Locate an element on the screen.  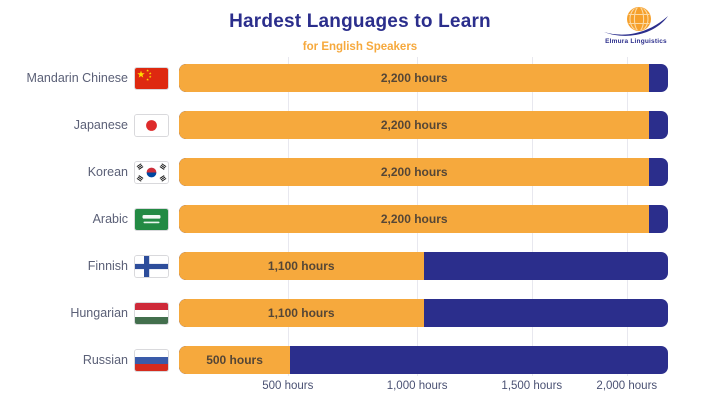
brand-name: Elmura Linguistics is located at coordinates (636, 41).